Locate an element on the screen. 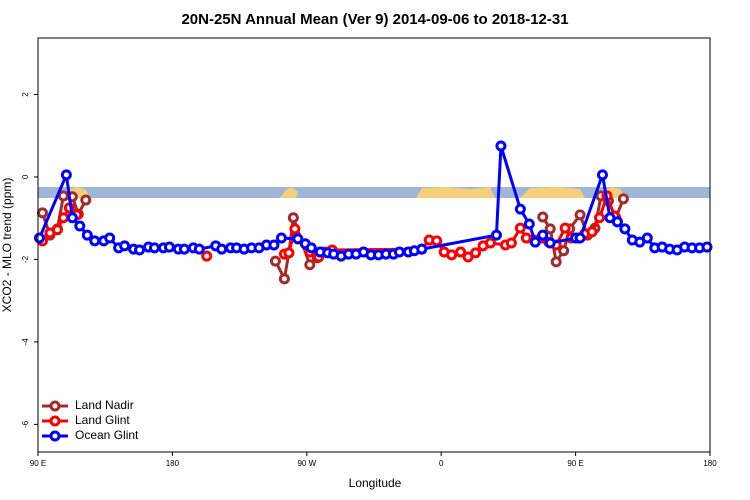 Image resolution: width=750 pixels, height=500 pixels. y-axis-label: XCO2 - MLO trend (ppm) is located at coordinates (7, 245).